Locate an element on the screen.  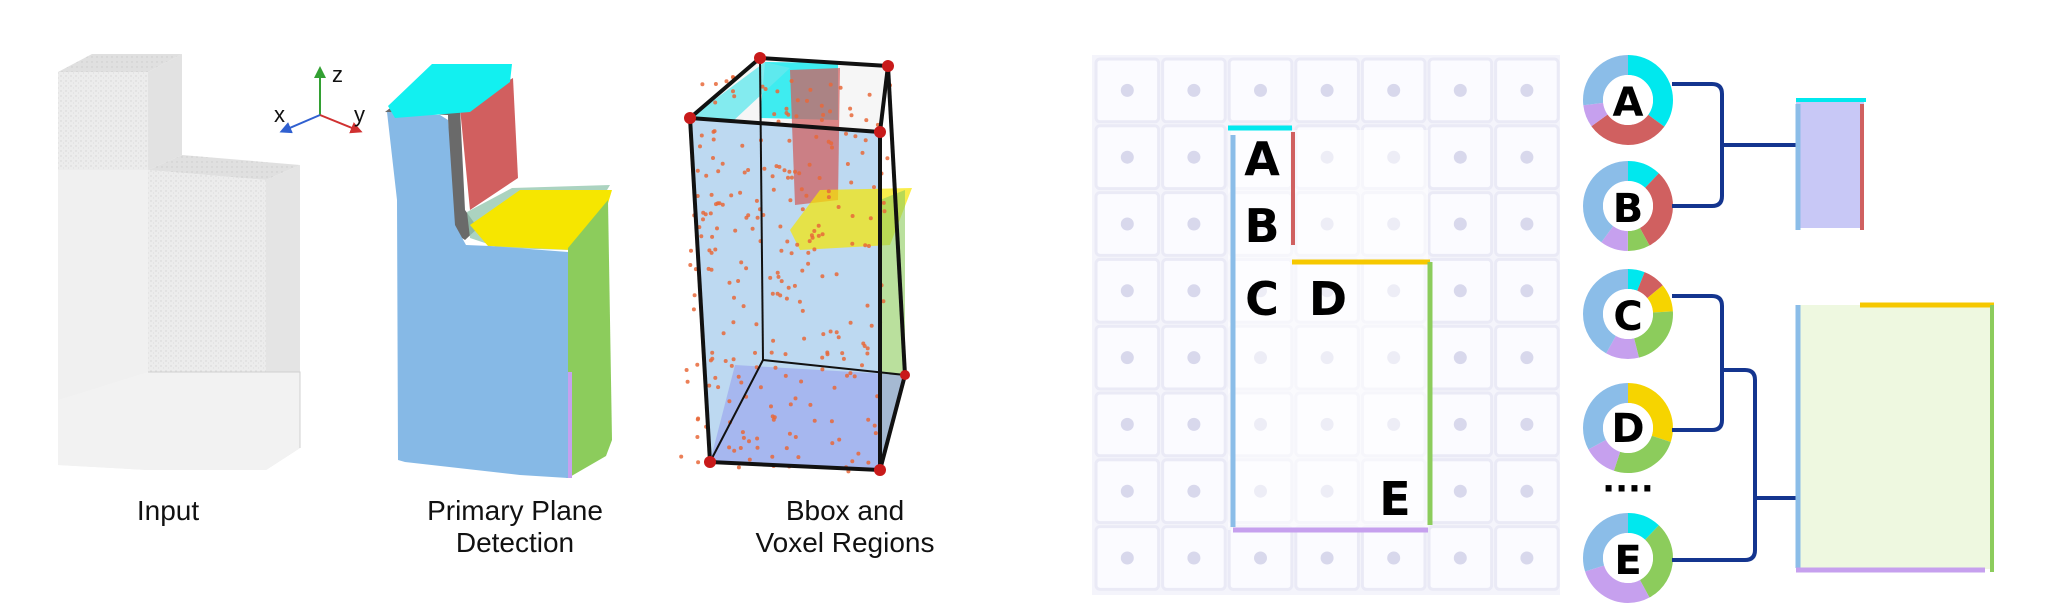
plane-caption-line2: Detection is located at coordinates (515, 542).